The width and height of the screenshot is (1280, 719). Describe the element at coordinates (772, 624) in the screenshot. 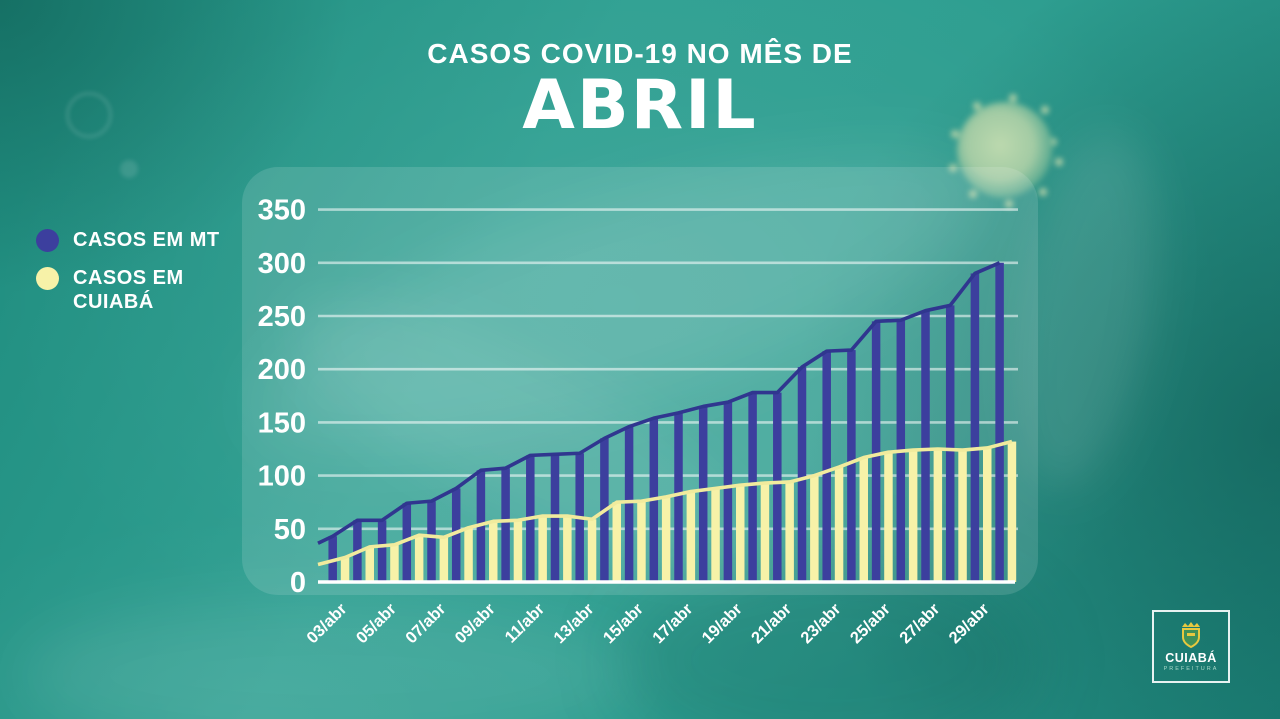

I see `x-axis-tick-label: 21/abr` at that location.